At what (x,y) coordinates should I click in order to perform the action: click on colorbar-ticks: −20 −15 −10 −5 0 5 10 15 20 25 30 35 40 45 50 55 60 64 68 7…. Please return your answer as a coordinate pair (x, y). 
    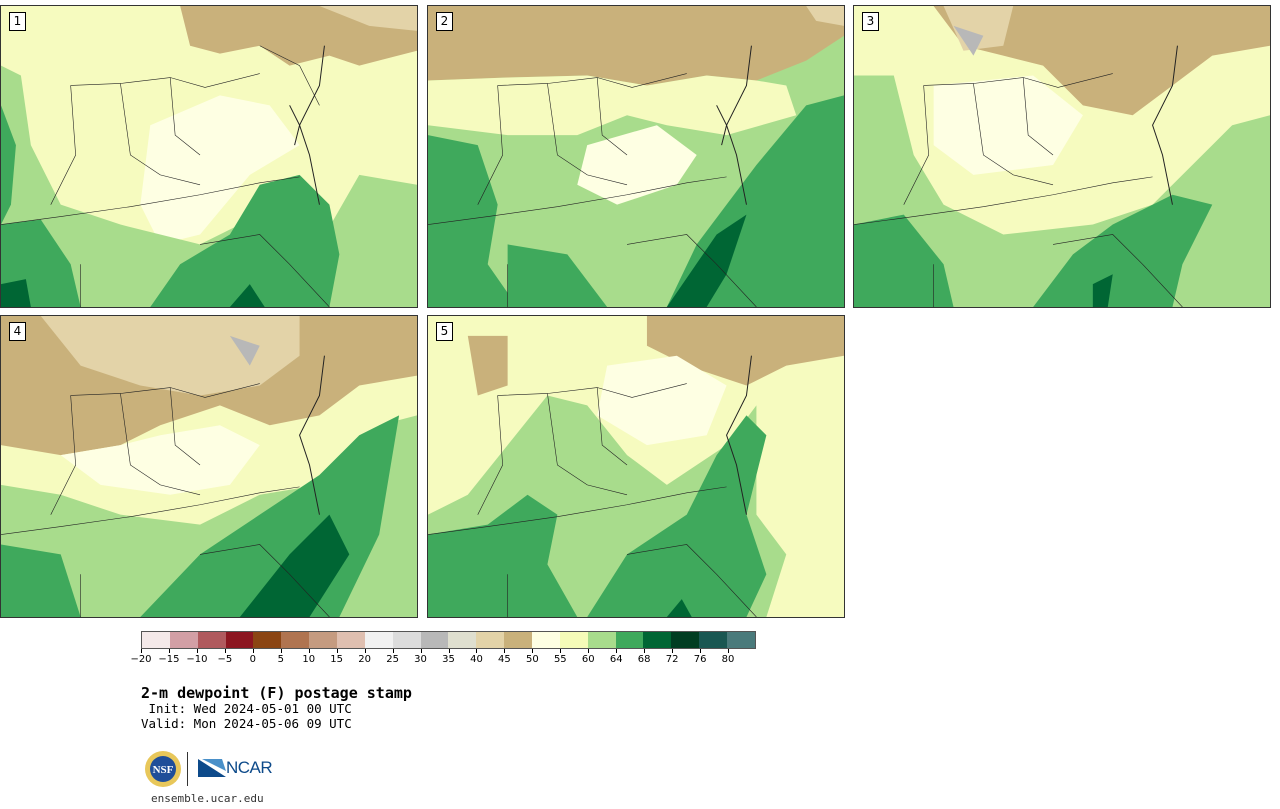
    Looking at the image, I should click on (443, 659).